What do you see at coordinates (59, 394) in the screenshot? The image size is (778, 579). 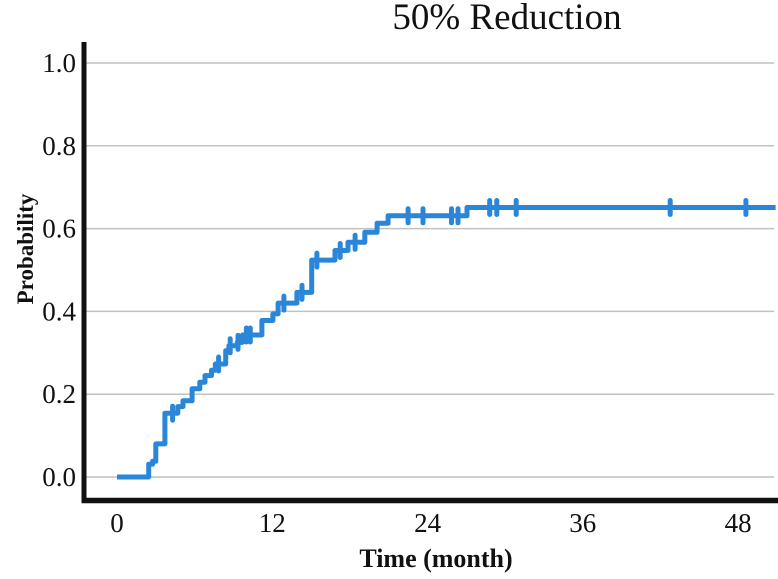 I see `svg-text: 0.2` at bounding box center [59, 394].